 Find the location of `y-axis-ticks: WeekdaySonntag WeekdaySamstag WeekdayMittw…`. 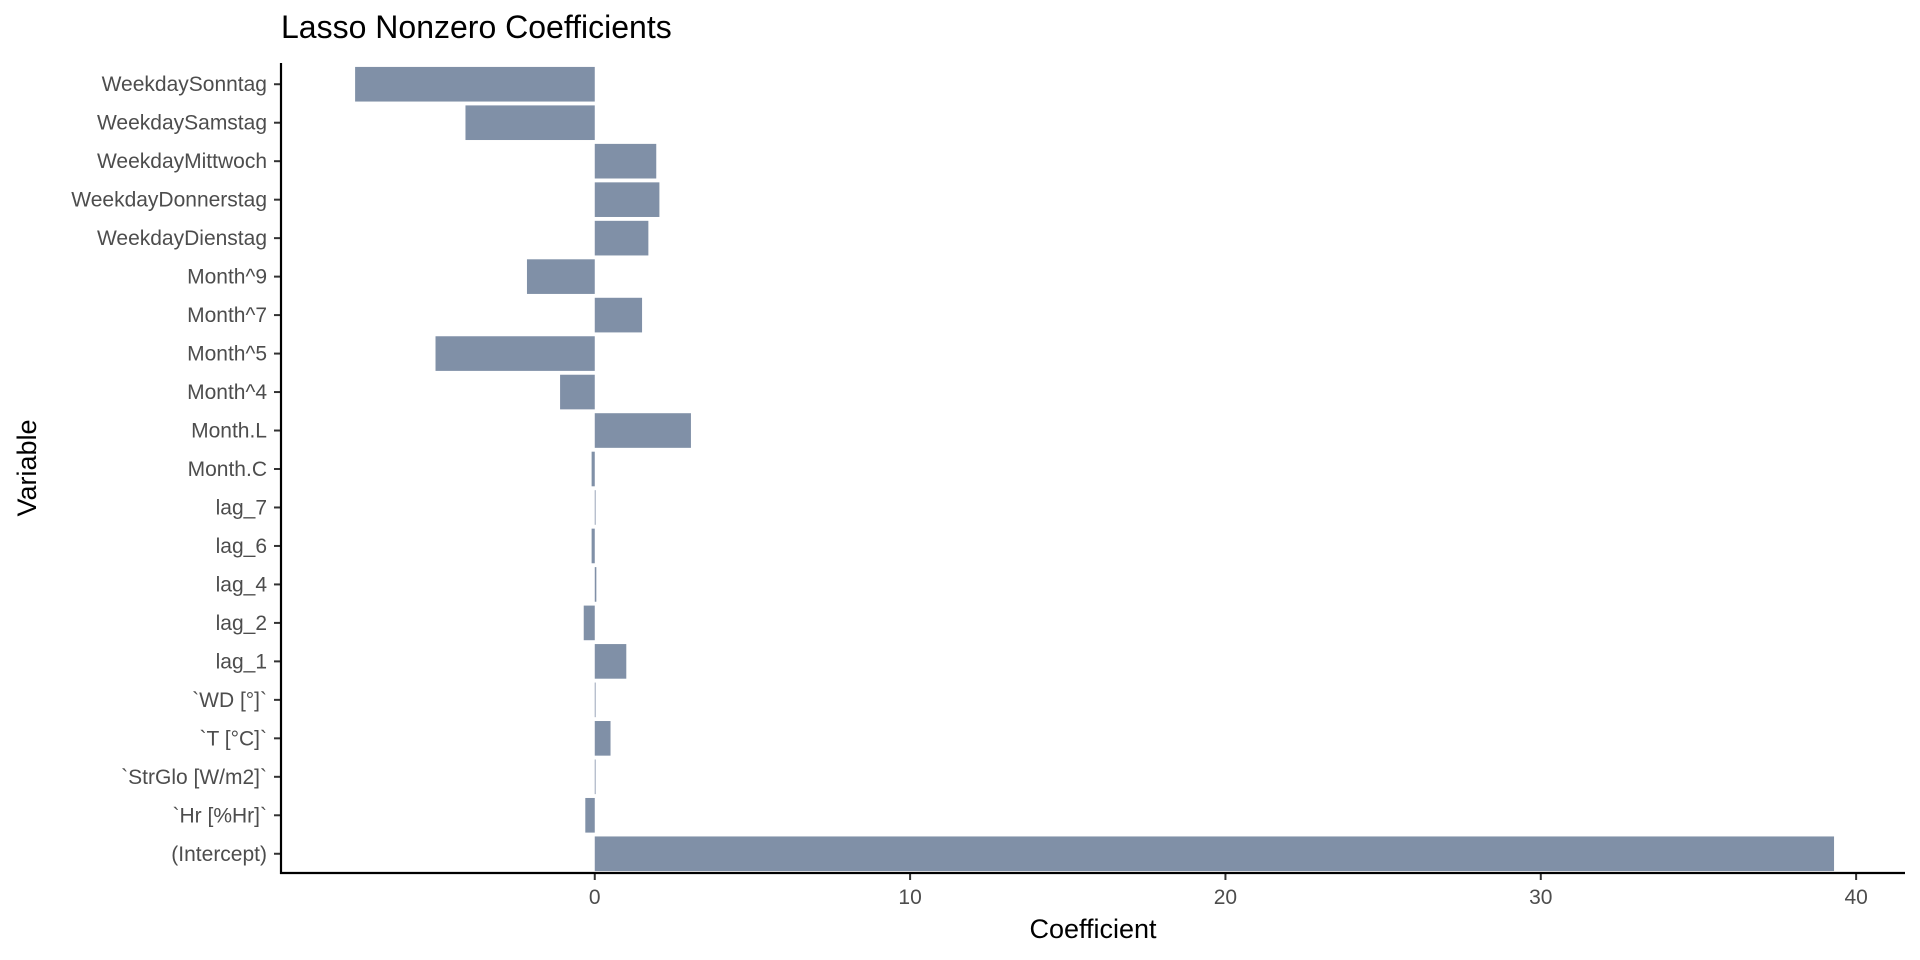

y-axis-ticks: WeekdaySonntag WeekdaySamstag WeekdayMittw… is located at coordinates (176, 469).